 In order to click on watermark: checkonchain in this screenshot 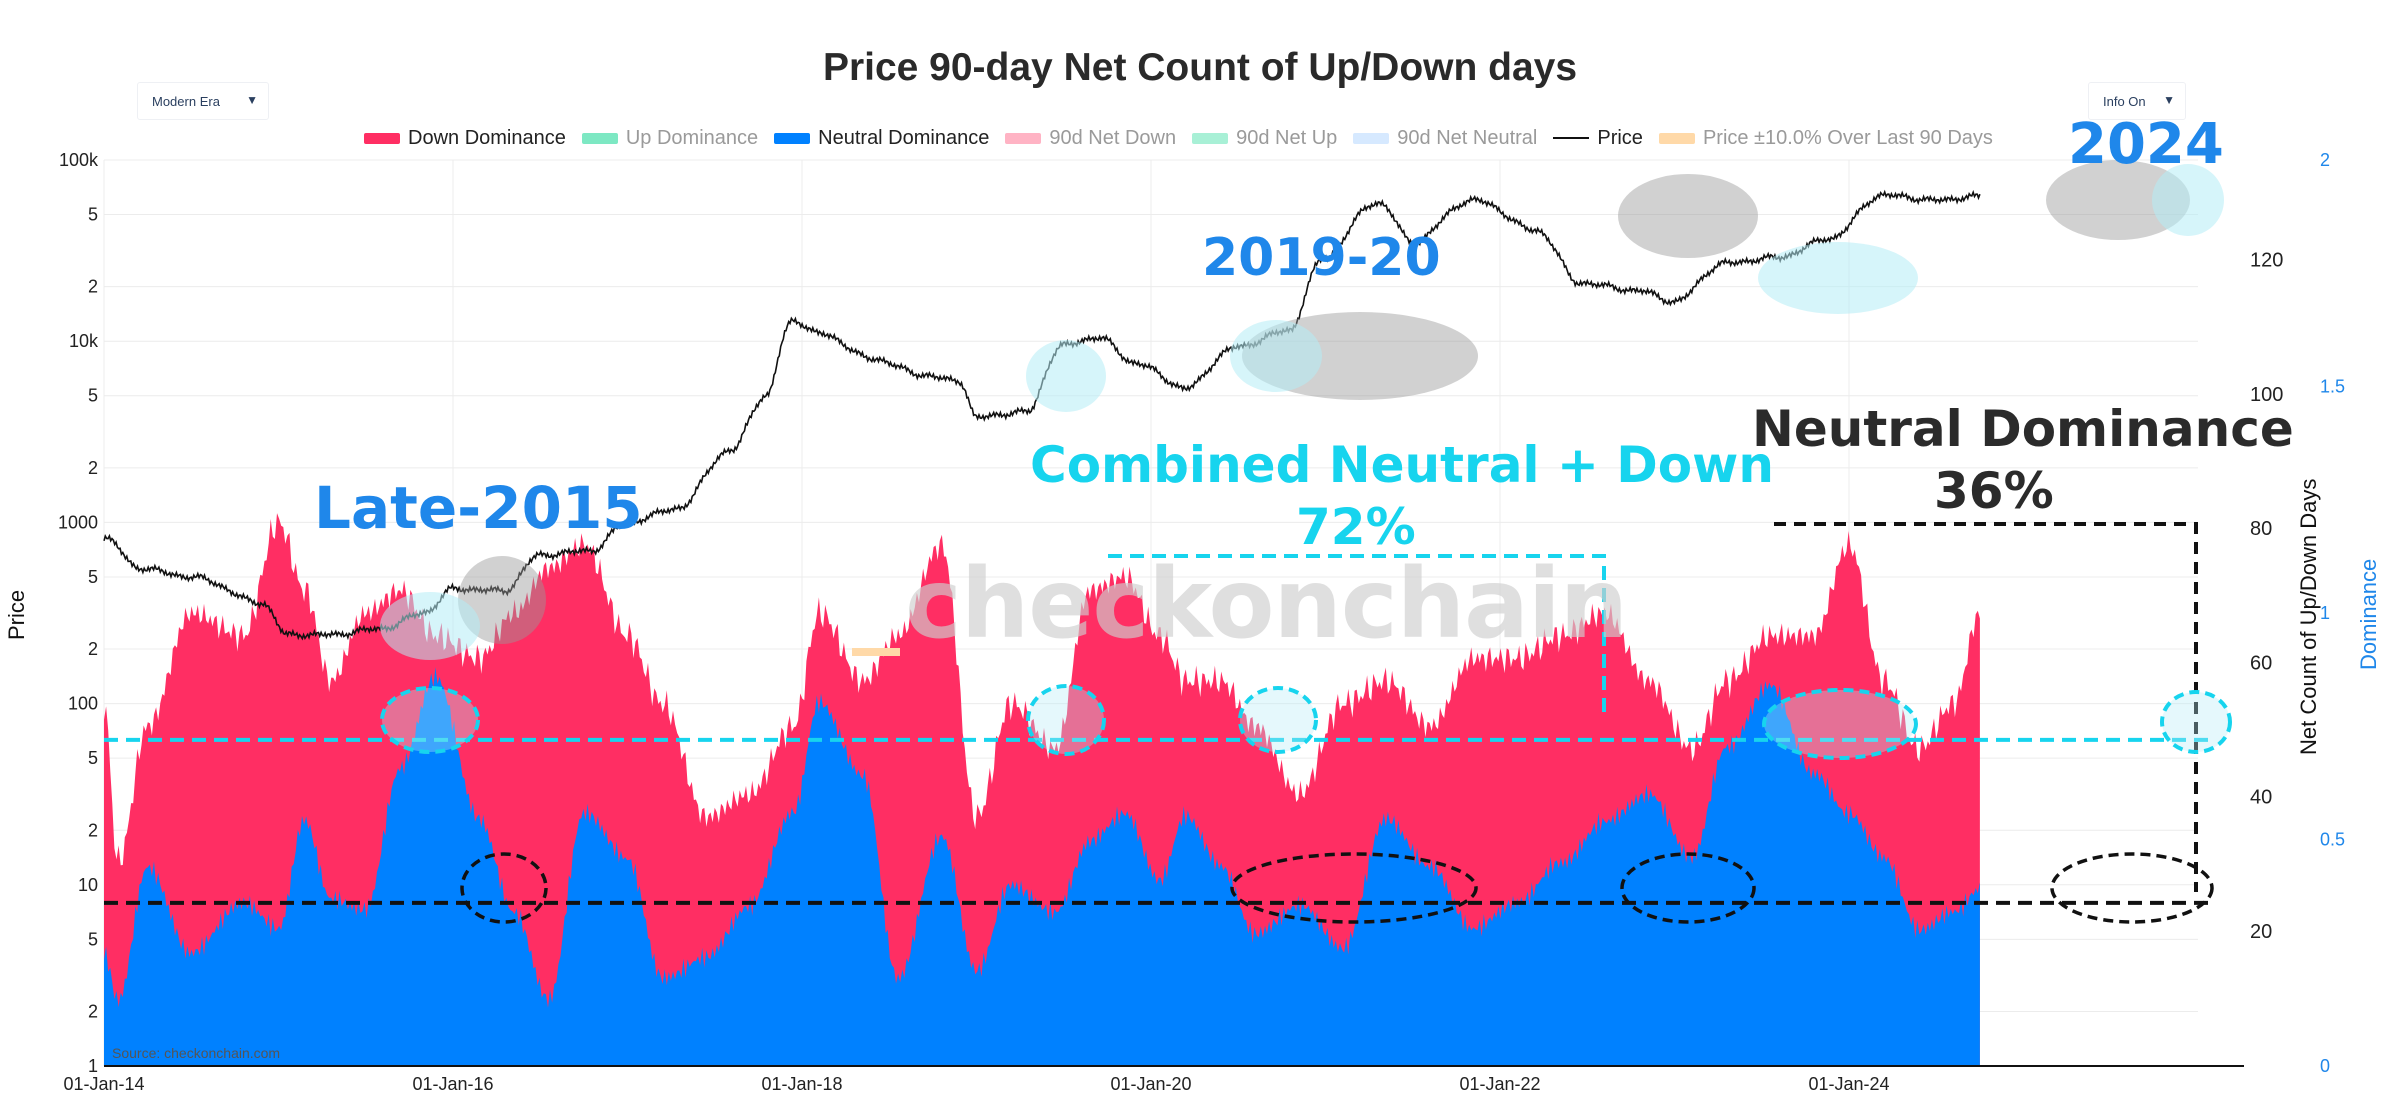, I will do `click(1266, 604)`.